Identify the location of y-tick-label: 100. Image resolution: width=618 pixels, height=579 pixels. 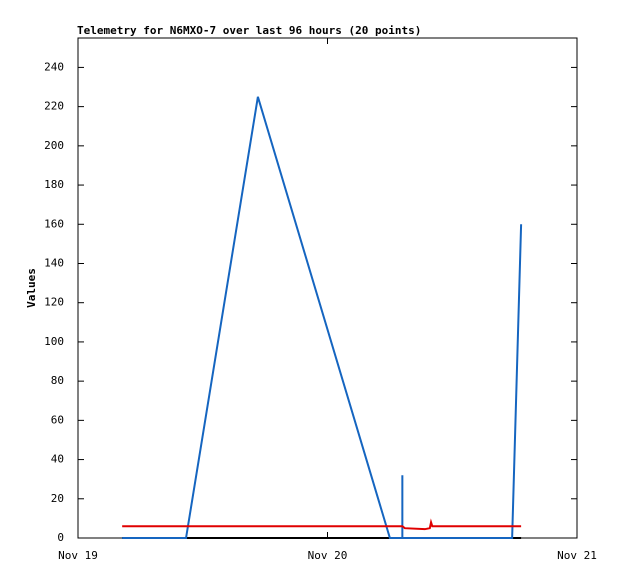
(54, 341).